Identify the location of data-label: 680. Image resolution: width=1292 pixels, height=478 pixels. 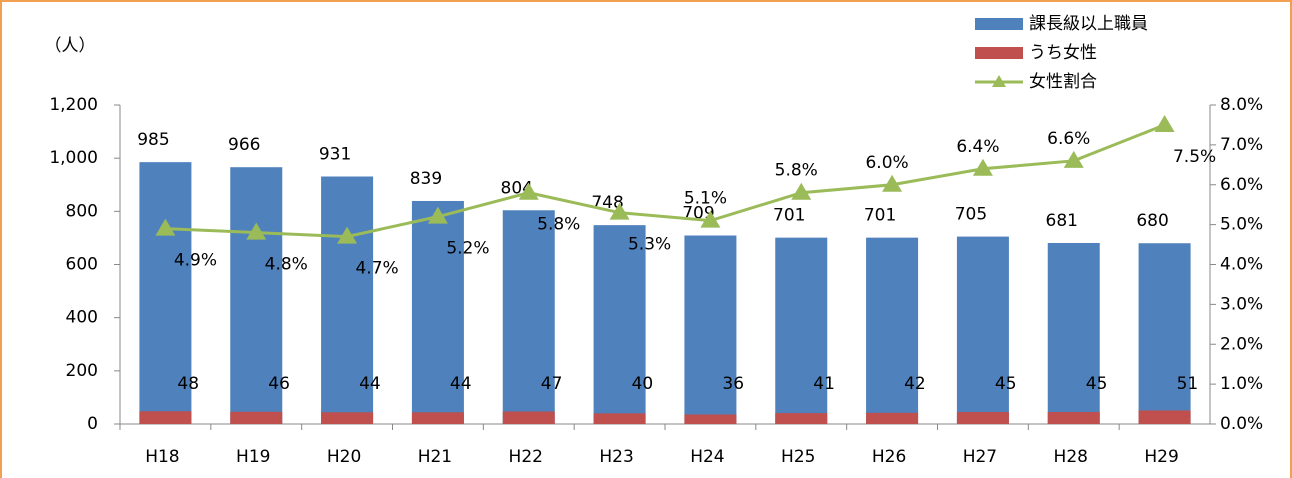
(1152, 221).